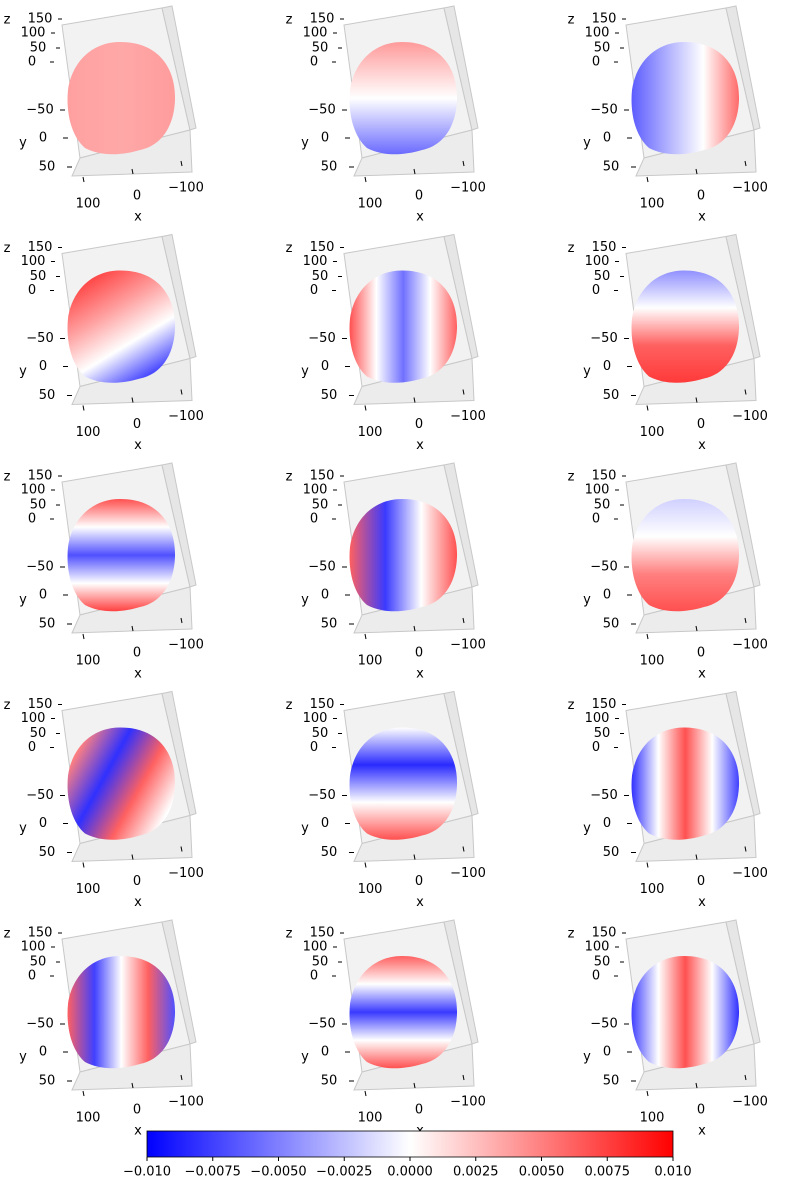 The width and height of the screenshot is (800, 1200). Describe the element at coordinates (278, 1172) in the screenshot. I see `colorbar-tick-label: −0.0050` at that location.